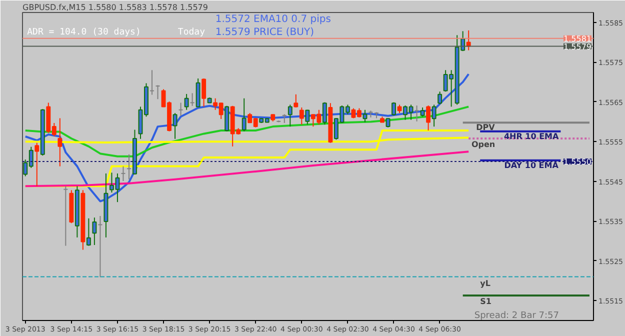 The image size is (625, 336). I want to click on annotation: DPV, so click(486, 127).